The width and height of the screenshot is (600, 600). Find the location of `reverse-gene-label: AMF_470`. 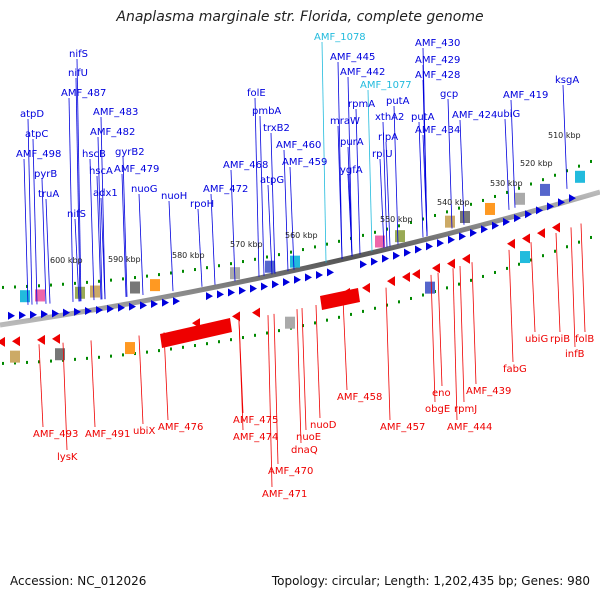

reverse-gene-label: AMF_470 is located at coordinates (290, 471).